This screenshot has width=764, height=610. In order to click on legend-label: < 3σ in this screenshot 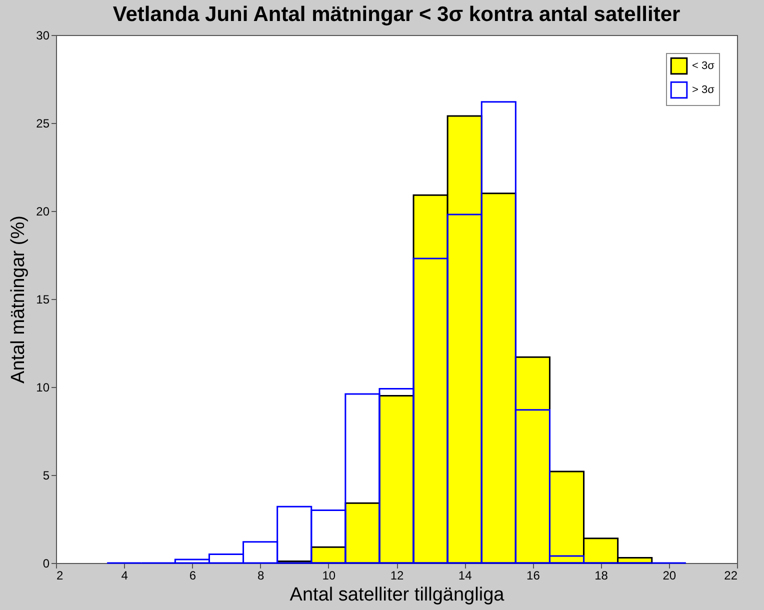, I will do `click(703, 66)`.